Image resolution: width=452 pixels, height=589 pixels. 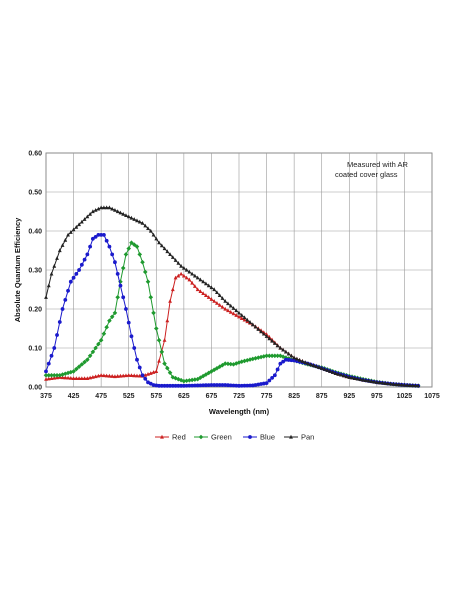 I want to click on legend-label: Blue, so click(x=267, y=437).